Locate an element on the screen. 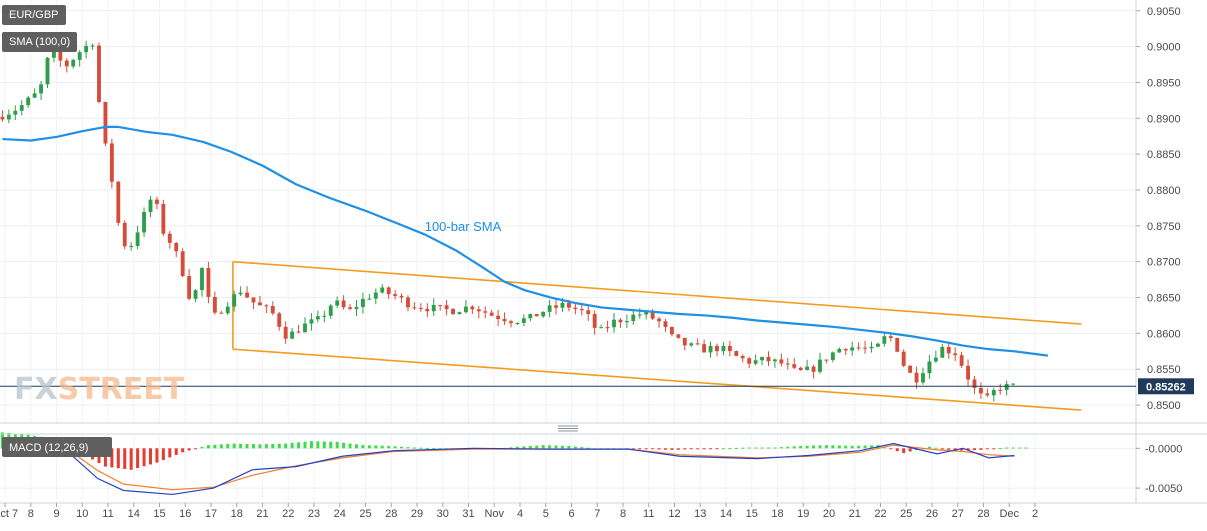 The width and height of the screenshot is (1207, 531). x-tick-label: Nov is located at coordinates (494, 514).